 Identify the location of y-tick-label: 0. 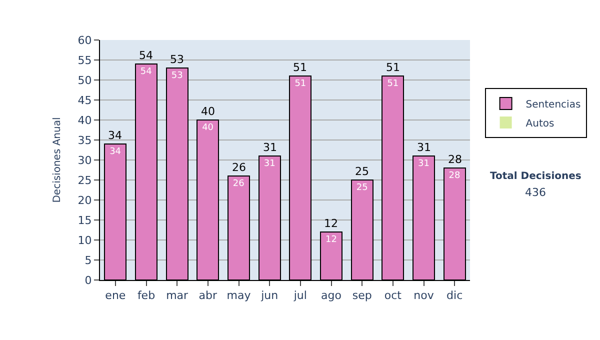
(88, 280).